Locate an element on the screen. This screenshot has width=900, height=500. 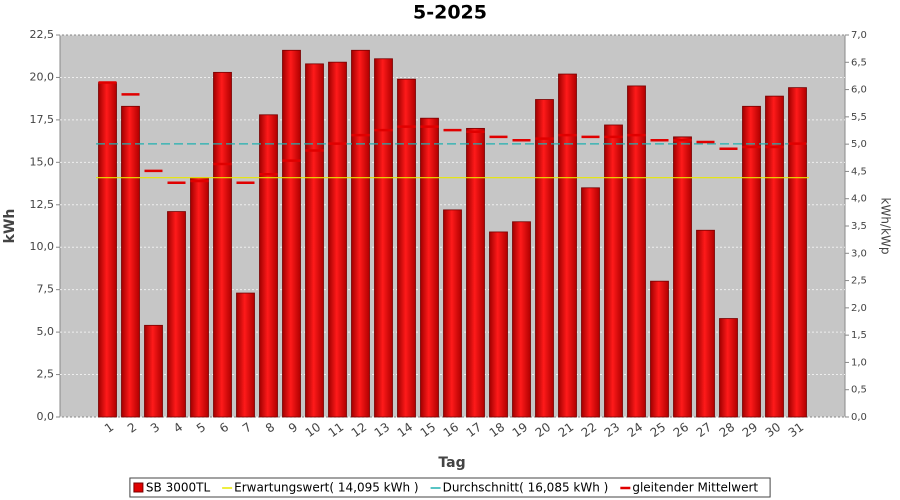
legend-label: Durchschnitt( 16,085 kWh ) is located at coordinates (526, 488).